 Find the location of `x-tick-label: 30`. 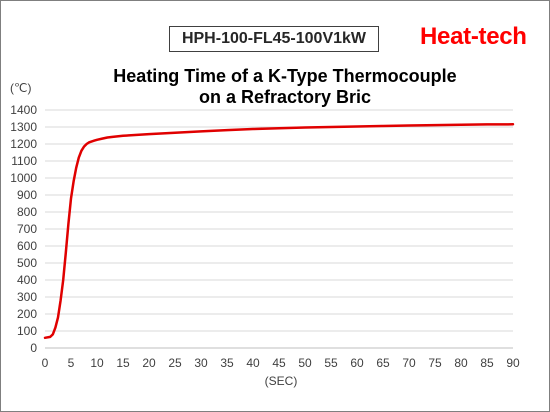

x-tick-label: 30 is located at coordinates (201, 363).